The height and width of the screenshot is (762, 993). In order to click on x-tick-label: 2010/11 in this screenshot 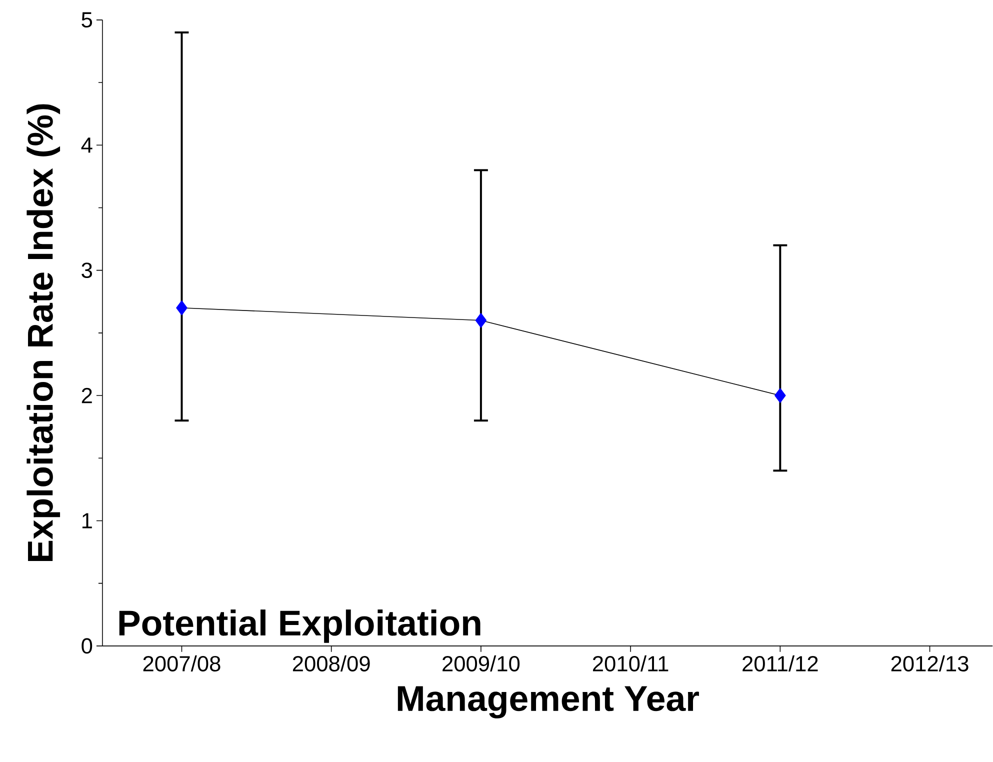, I will do `click(630, 664)`.